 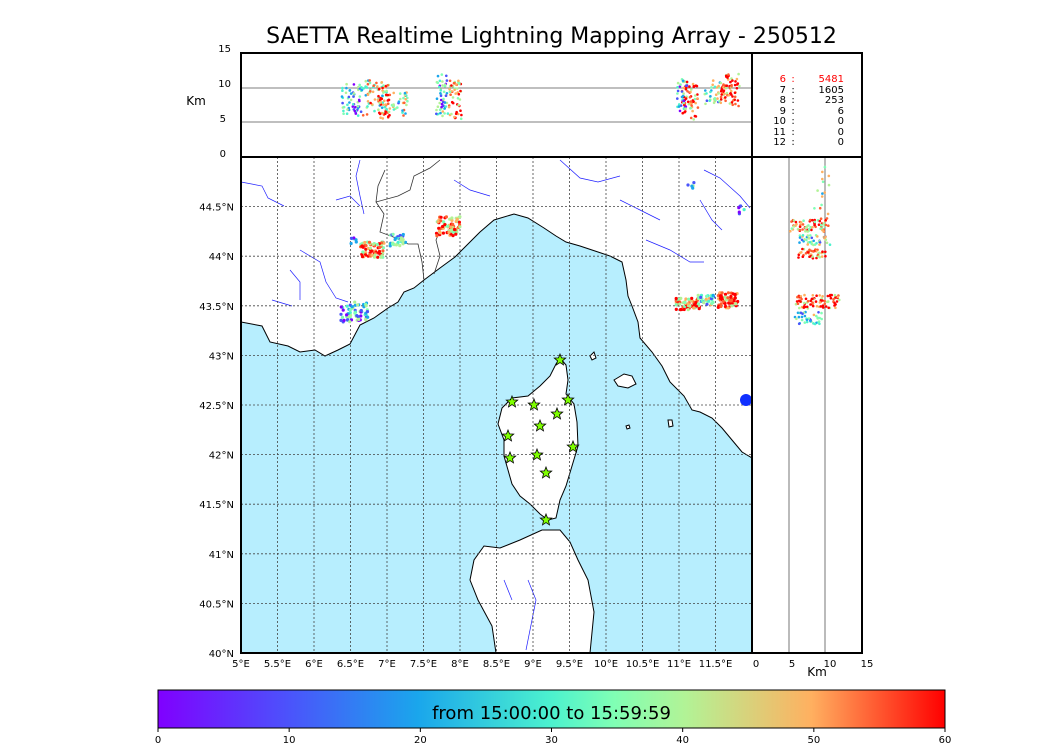 I want to click on lat-tick-label: 41.5°N, so click(x=216, y=505).